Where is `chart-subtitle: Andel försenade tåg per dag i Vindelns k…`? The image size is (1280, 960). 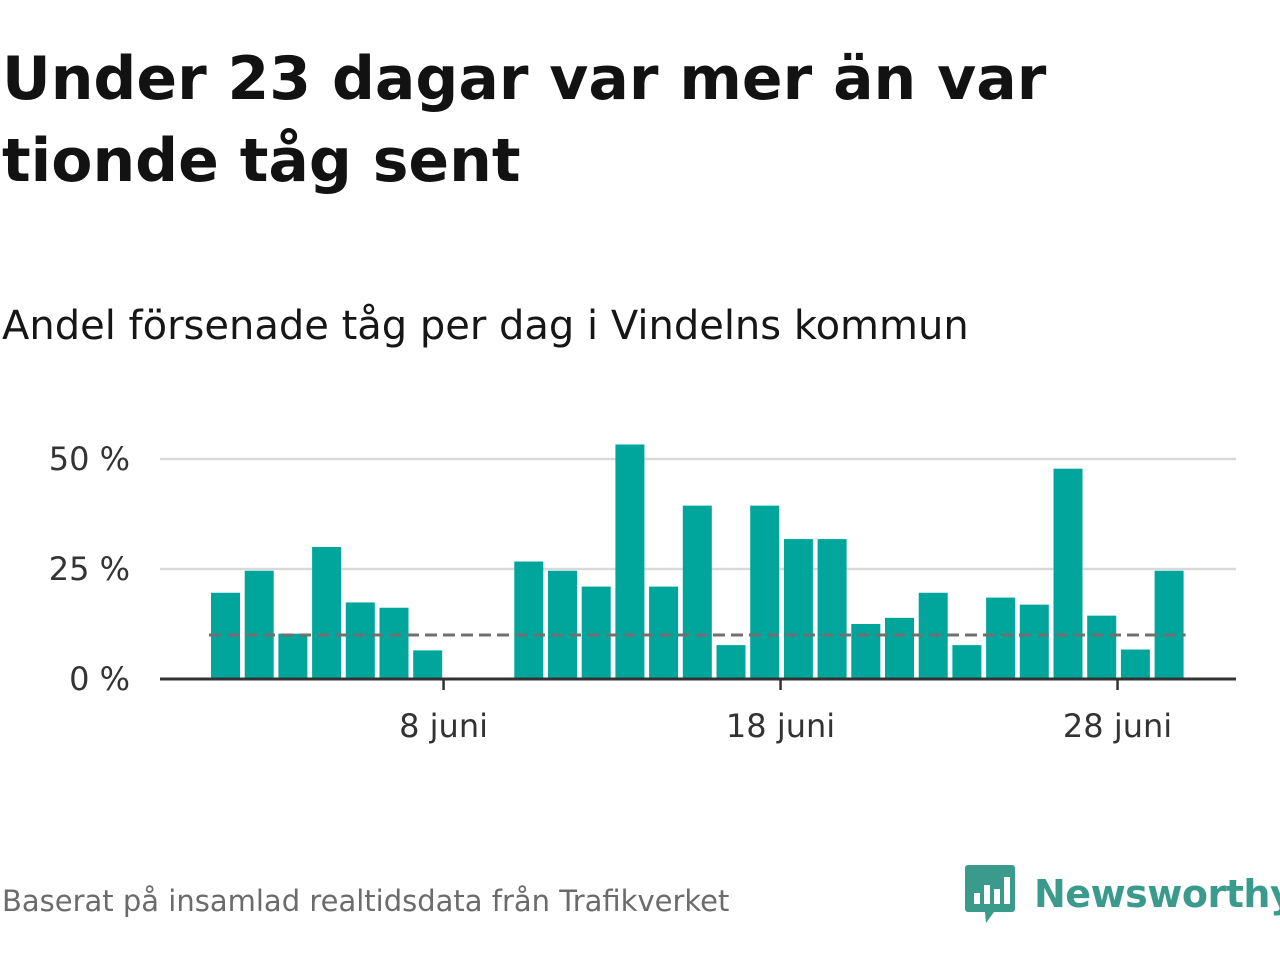 chart-subtitle: Andel försenade tåg per dag i Vindelns k… is located at coordinates (485, 326).